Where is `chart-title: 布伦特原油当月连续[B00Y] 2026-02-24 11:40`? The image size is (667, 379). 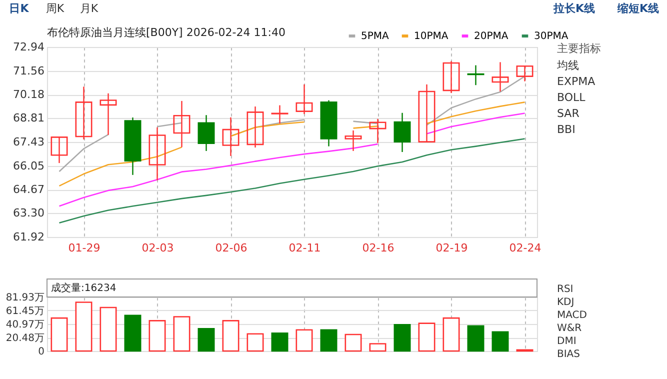 chart-title: 布伦特原油当月连续[B00Y] 2026-02-24 11:40 is located at coordinates (166, 32).